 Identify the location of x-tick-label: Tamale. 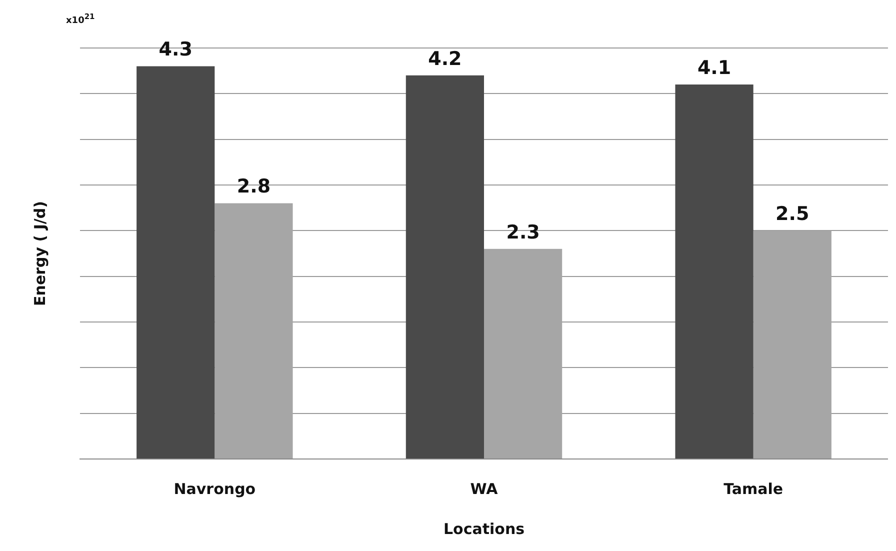
(754, 489).